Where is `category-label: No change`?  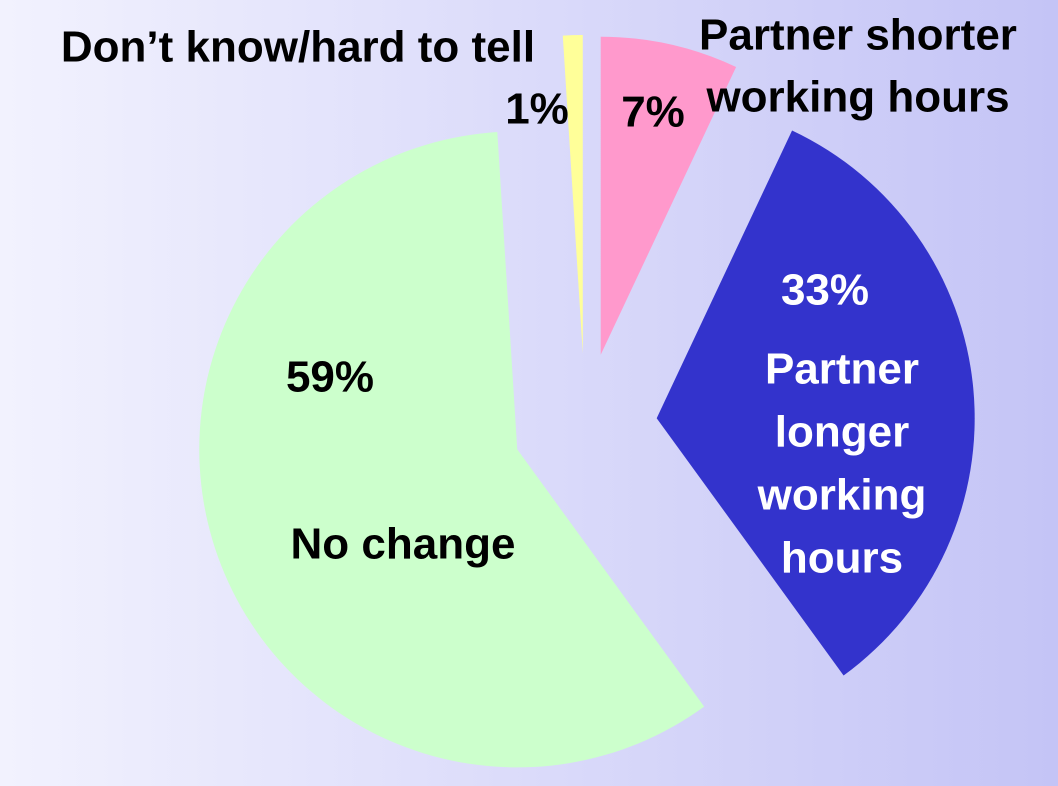
category-label: No change is located at coordinates (403, 544).